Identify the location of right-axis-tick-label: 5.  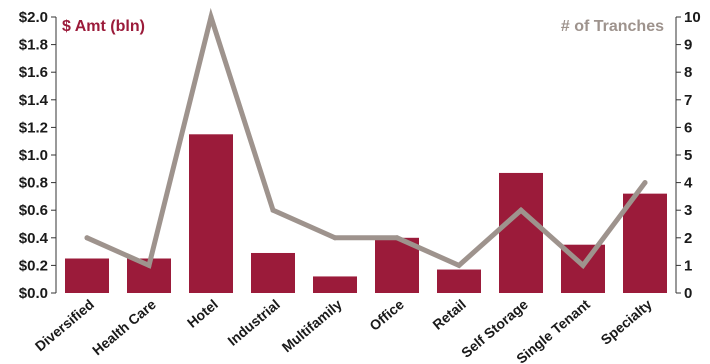
(688, 155).